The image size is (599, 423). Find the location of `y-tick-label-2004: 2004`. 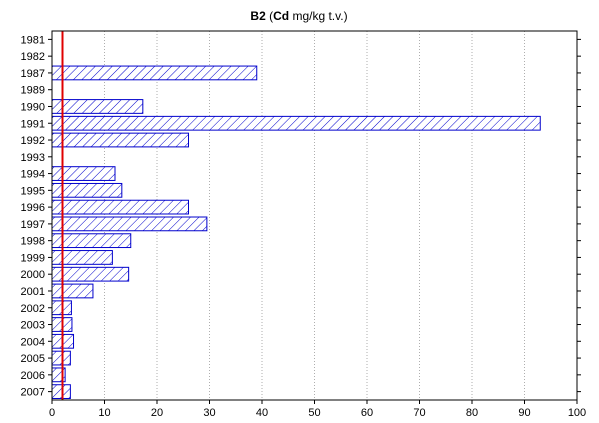

y-tick-label-2004: 2004 is located at coordinates (33, 342).